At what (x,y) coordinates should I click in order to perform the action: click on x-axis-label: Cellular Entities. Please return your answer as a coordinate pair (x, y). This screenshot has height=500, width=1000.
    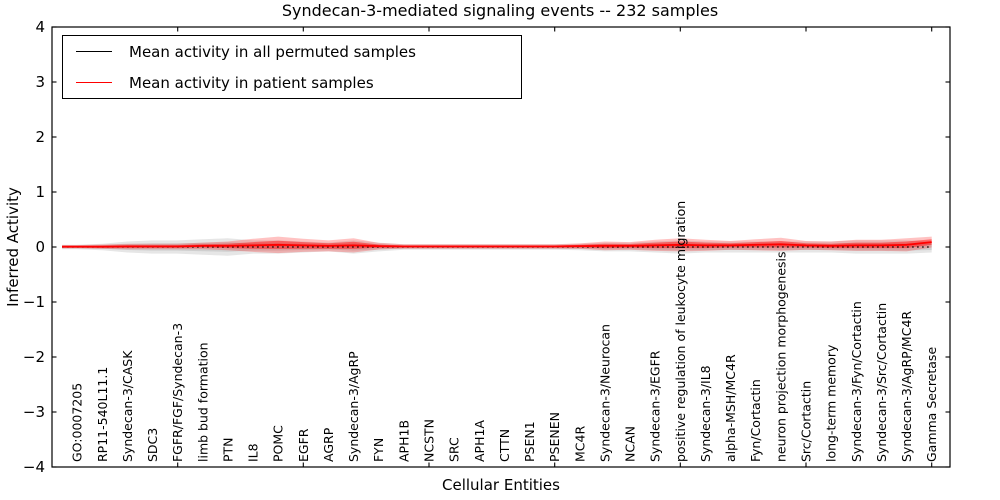
    Looking at the image, I should click on (501, 485).